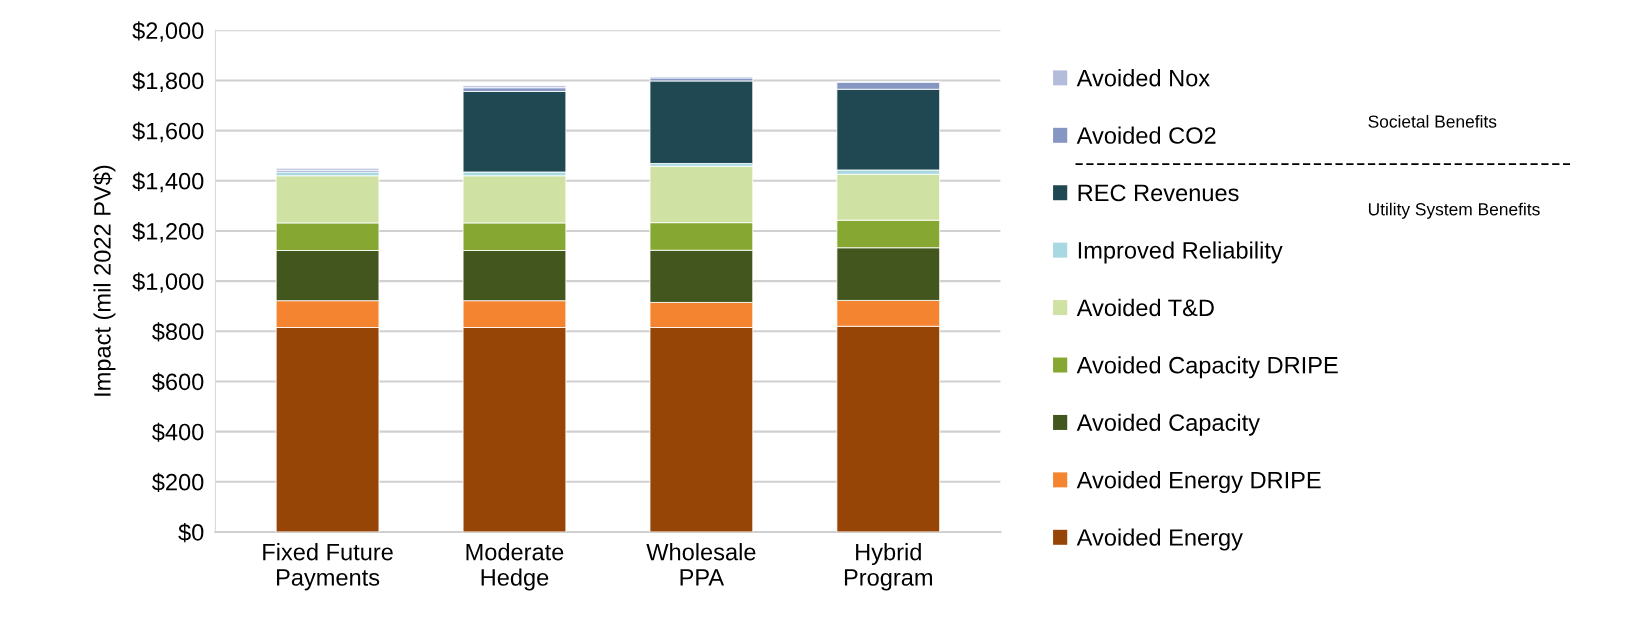  Describe the element at coordinates (1158, 193) in the screenshot. I see `legend-label: REC Revenues` at that location.